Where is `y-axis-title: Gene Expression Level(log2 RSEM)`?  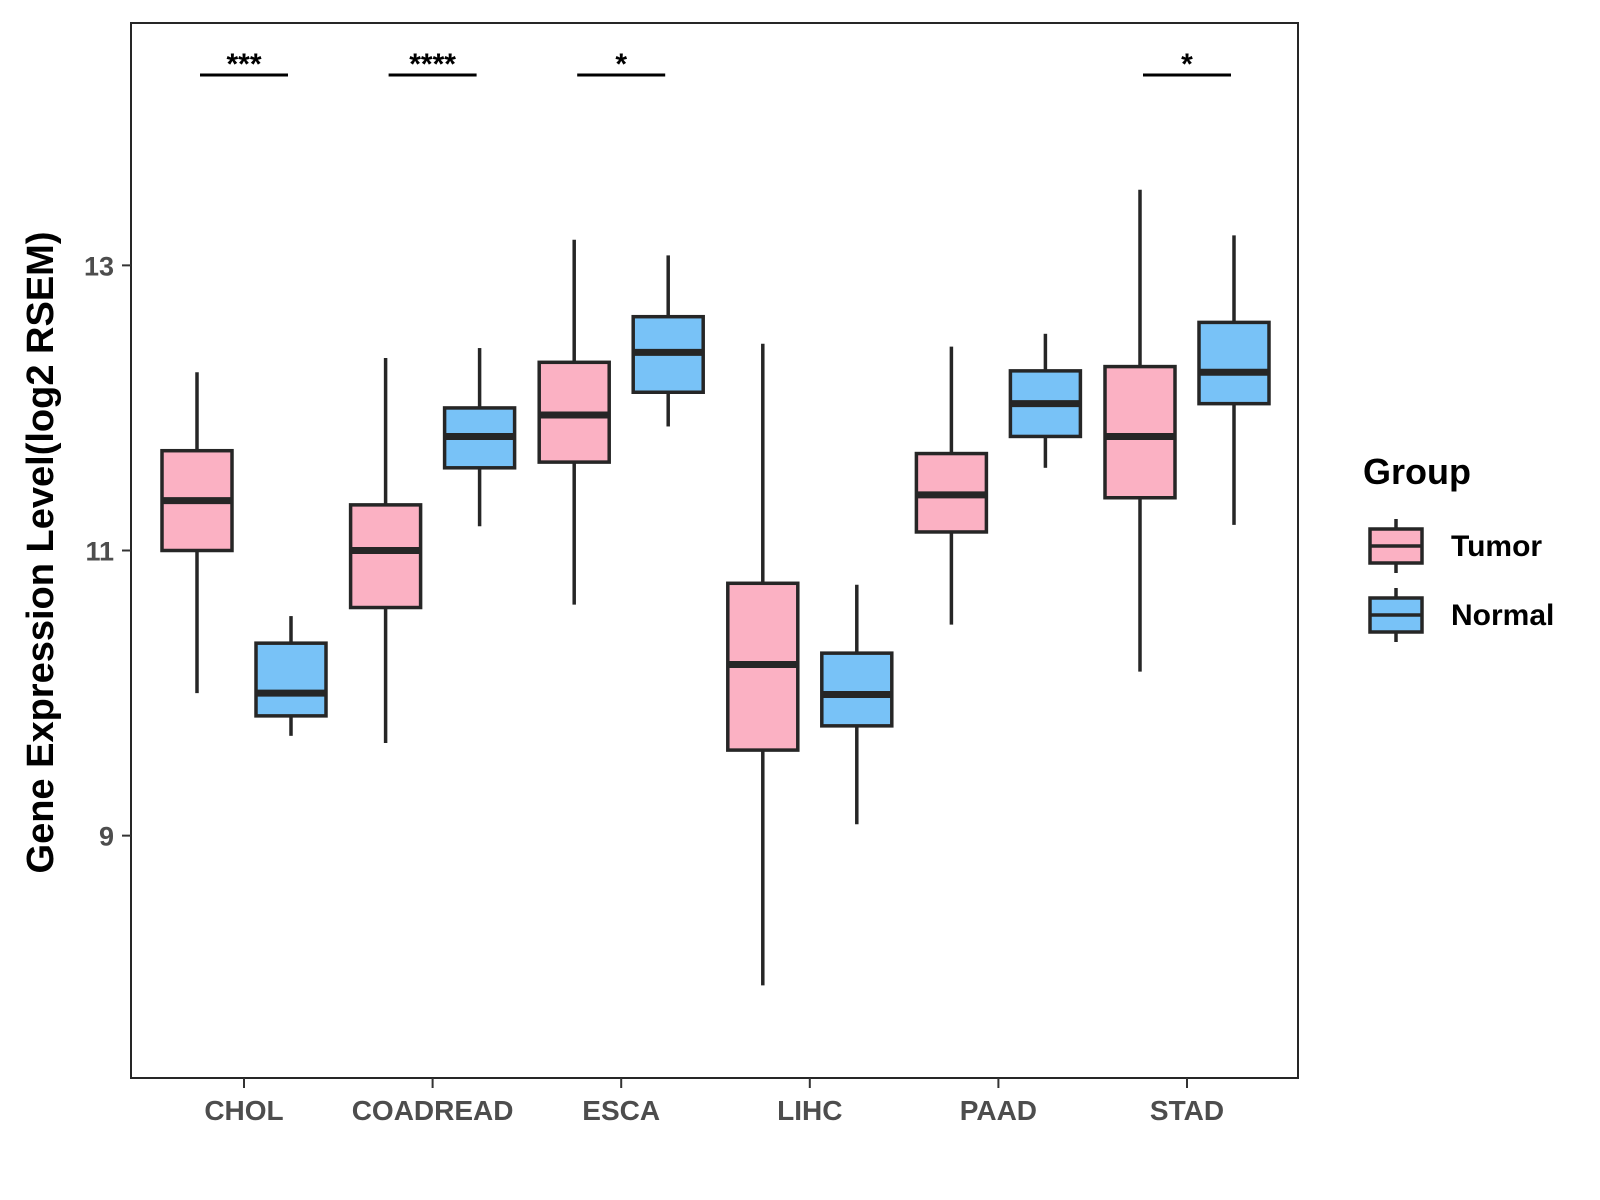
y-axis-title: Gene Expression Level(log2 RSEM) is located at coordinates (41, 553).